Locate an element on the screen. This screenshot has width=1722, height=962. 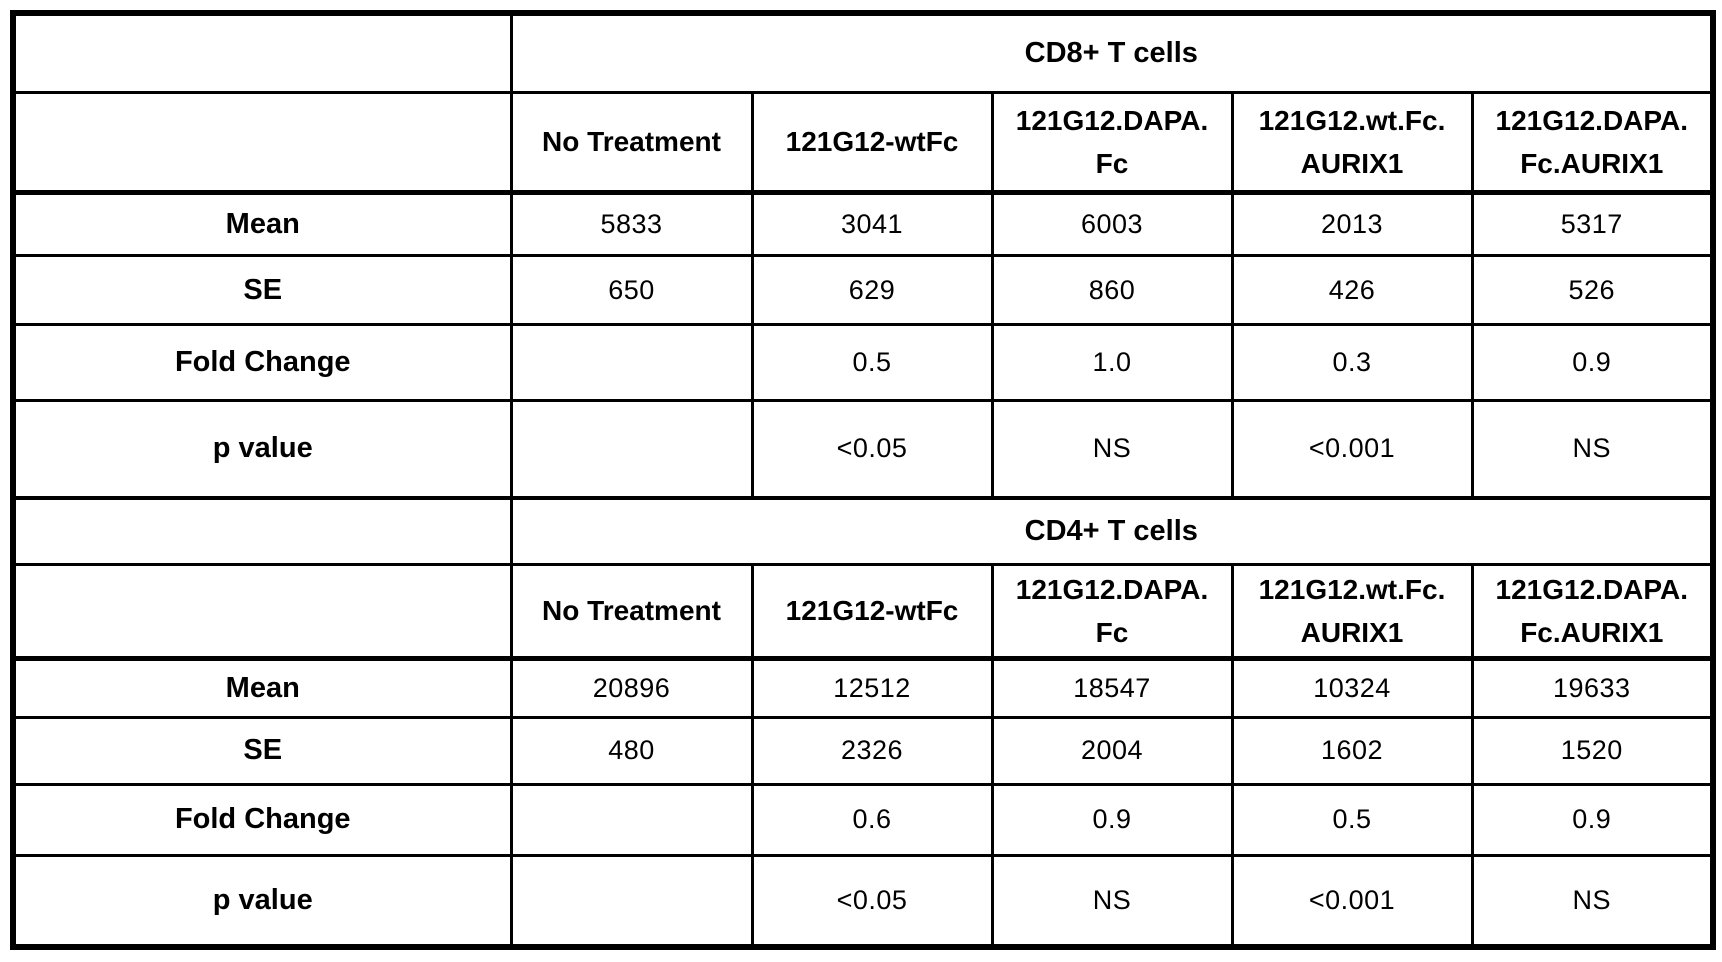
cell-value: 1.0 is located at coordinates (1112, 362).